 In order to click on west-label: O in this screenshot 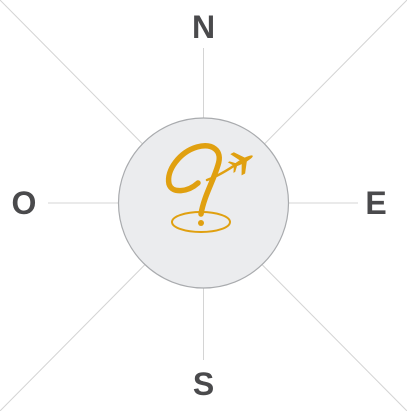, I will do `click(24, 203)`.